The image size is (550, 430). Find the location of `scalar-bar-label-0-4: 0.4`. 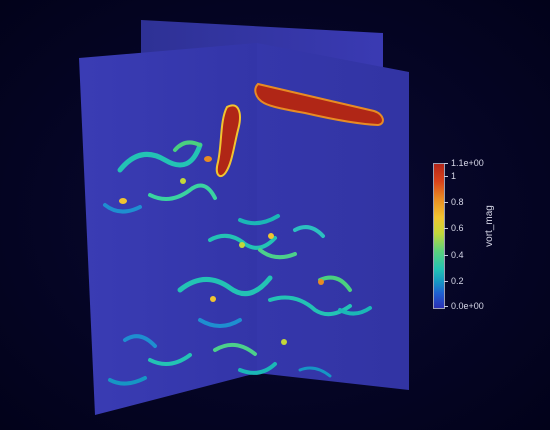

scalar-bar-label-0-4: 0.4 is located at coordinates (457, 255).